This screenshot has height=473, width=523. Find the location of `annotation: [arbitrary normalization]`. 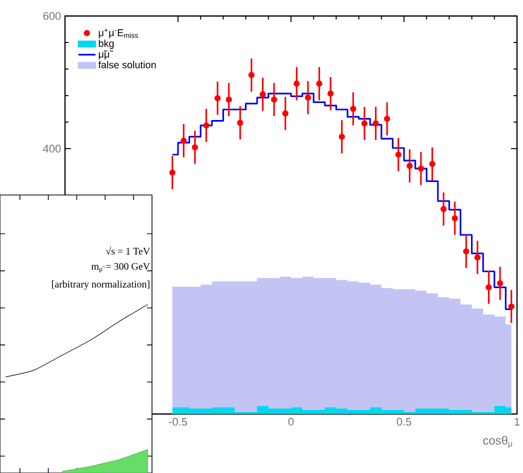

annotation: [arbitrary normalization] is located at coordinates (101, 285).